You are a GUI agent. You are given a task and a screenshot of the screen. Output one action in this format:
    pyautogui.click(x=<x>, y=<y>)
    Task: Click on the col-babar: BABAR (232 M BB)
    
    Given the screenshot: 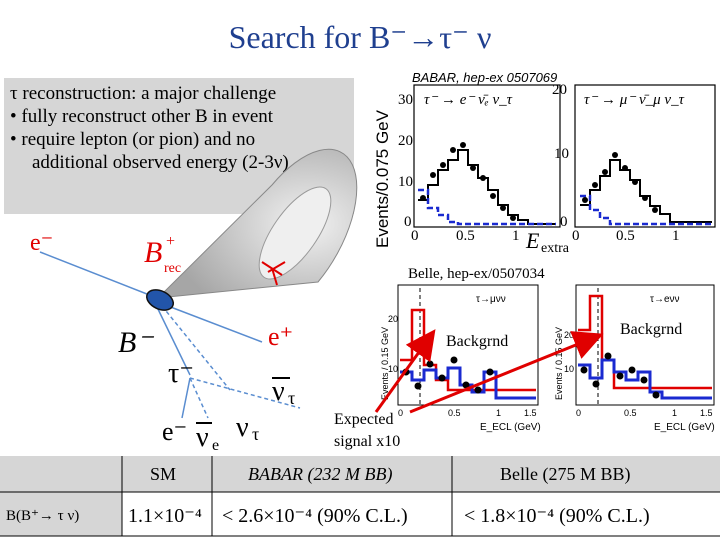 What is the action you would take?
    pyautogui.click(x=320, y=474)
    